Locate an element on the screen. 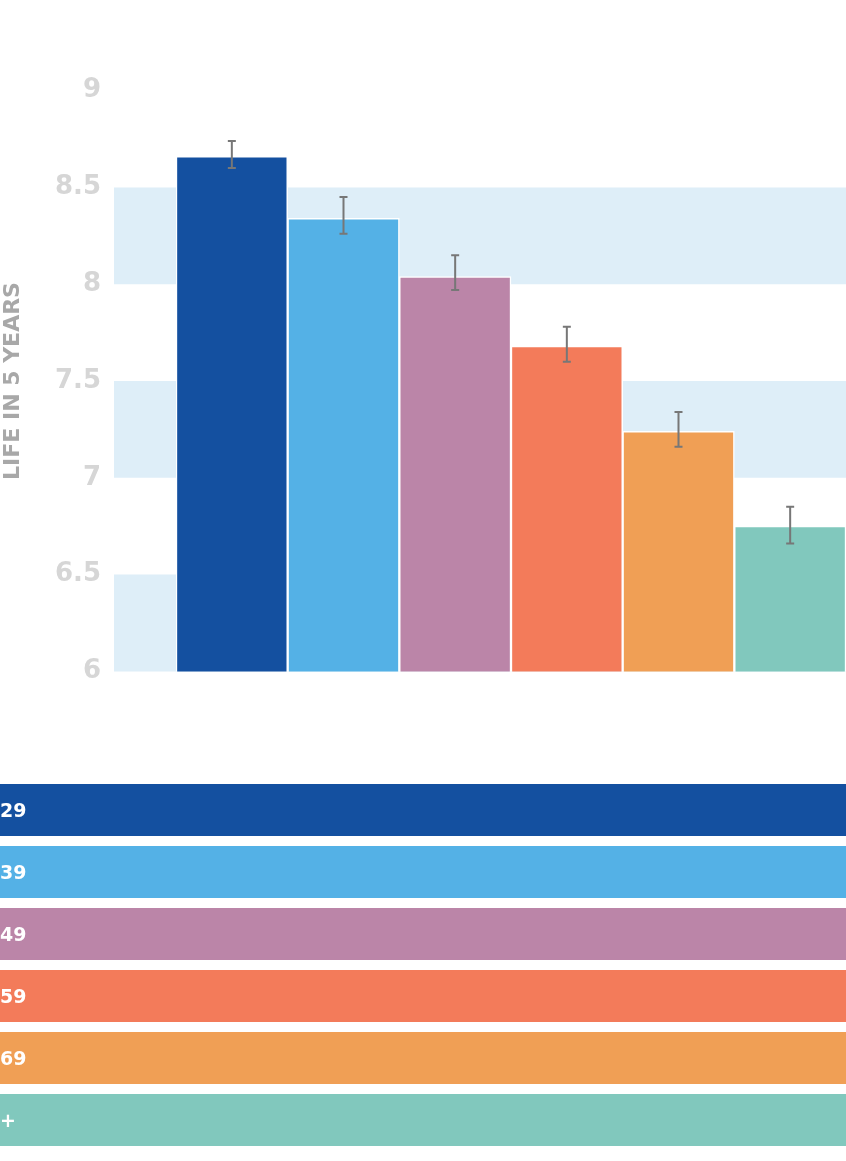 The width and height of the screenshot is (846, 1161). text: 69 is located at coordinates (423, 1058).